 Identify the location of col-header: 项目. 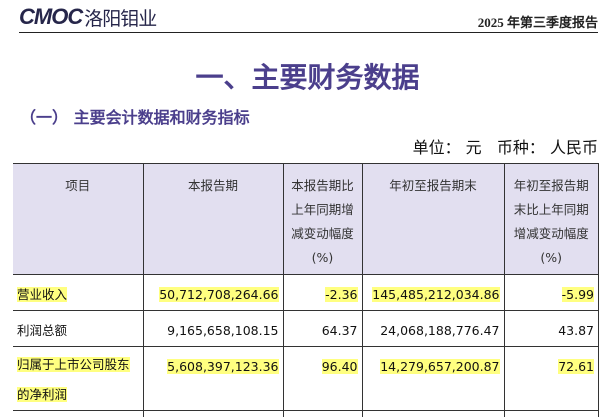
(78, 219).